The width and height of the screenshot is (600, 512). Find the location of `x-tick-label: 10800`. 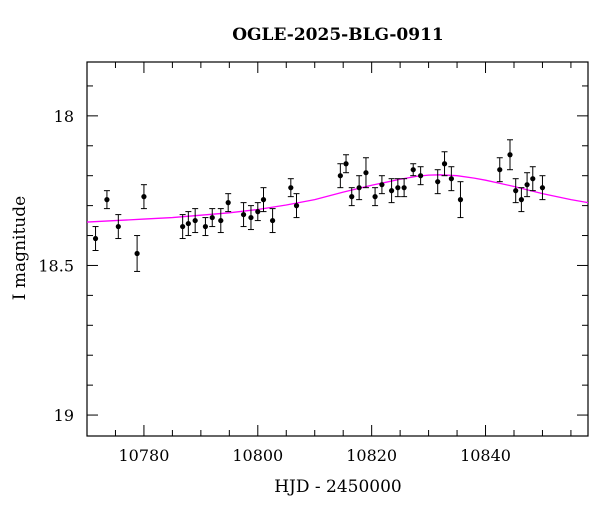

x-tick-label: 10800 is located at coordinates (257, 455).